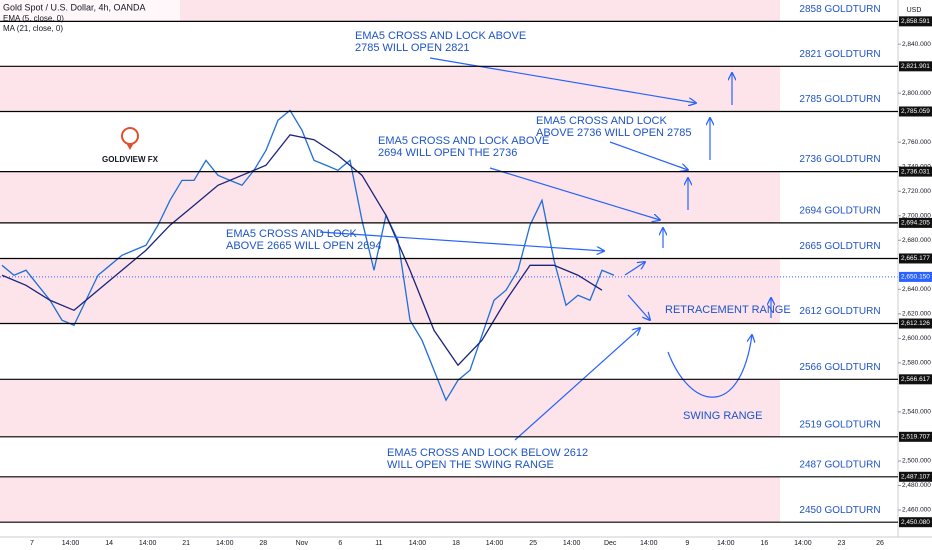  Describe the element at coordinates (186, 543) in the screenshot. I see `x-tick-label: 21` at that location.